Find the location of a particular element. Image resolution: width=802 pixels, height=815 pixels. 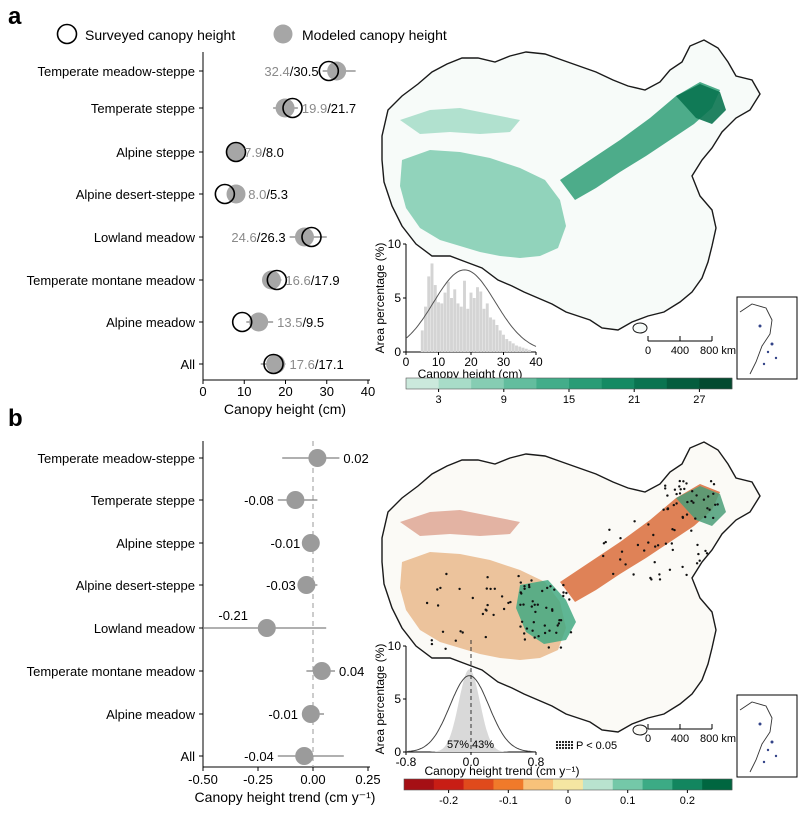

modeled-value-label: 24.6 is located at coordinates (243, 237).